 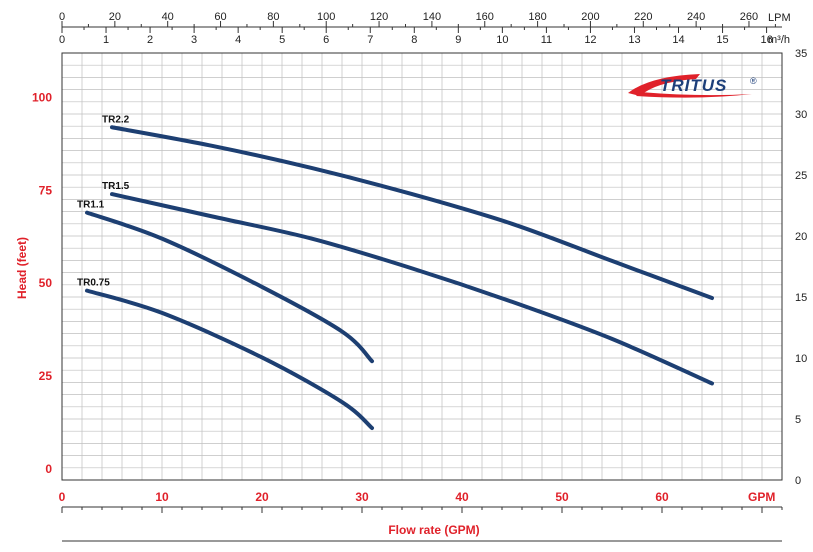 What do you see at coordinates (766, 40) in the screenshot?
I see `m3h-tick-label: 16` at bounding box center [766, 40].